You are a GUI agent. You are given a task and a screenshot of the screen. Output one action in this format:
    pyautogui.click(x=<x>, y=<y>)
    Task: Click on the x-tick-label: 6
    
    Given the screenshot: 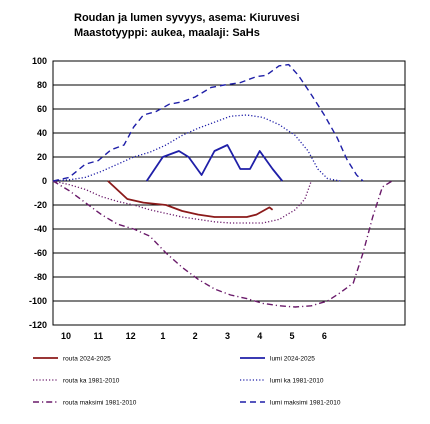 What is the action you would take?
    pyautogui.click(x=324, y=336)
    